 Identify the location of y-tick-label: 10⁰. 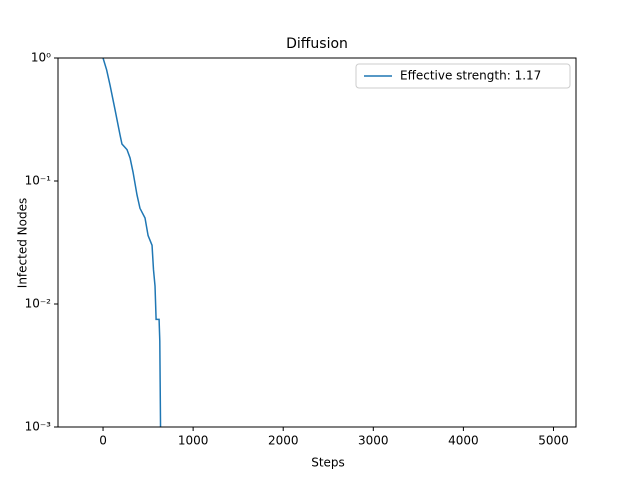
(41, 58).